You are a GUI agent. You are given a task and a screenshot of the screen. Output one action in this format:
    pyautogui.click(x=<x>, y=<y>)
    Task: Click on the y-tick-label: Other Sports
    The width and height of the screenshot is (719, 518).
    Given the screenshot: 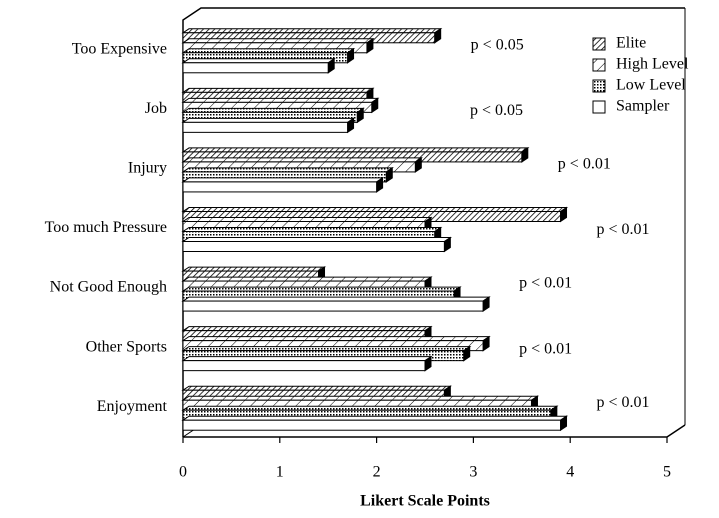 What is the action you would take?
    pyautogui.click(x=126, y=346)
    